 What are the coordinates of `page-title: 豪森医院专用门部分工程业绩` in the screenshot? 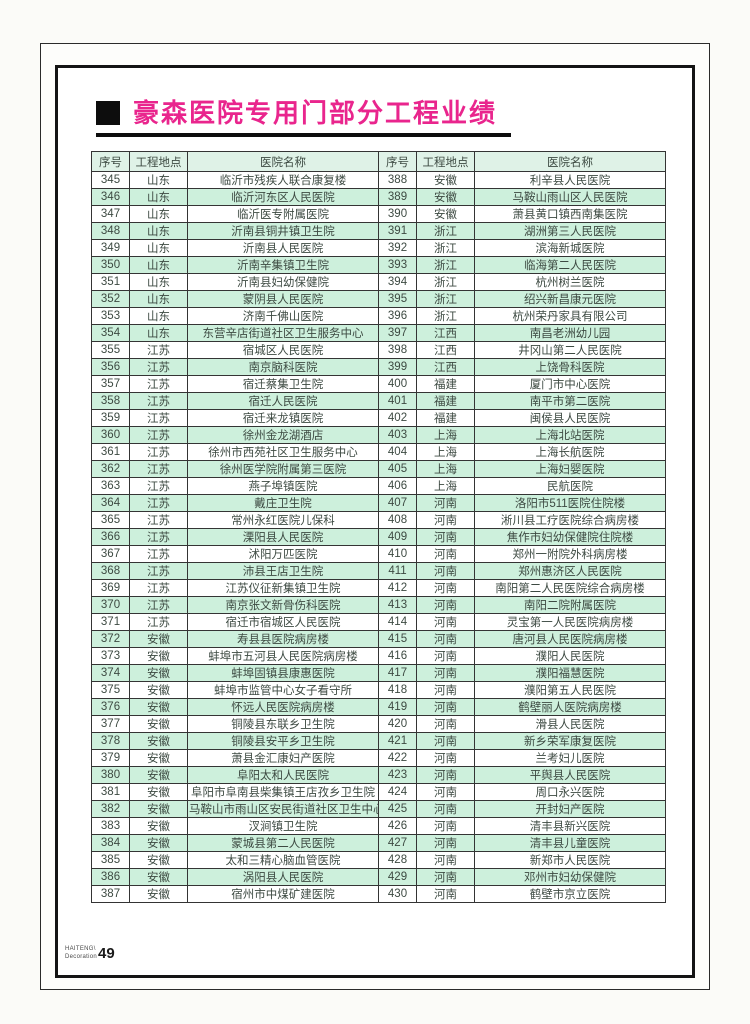 It's located at (315, 113).